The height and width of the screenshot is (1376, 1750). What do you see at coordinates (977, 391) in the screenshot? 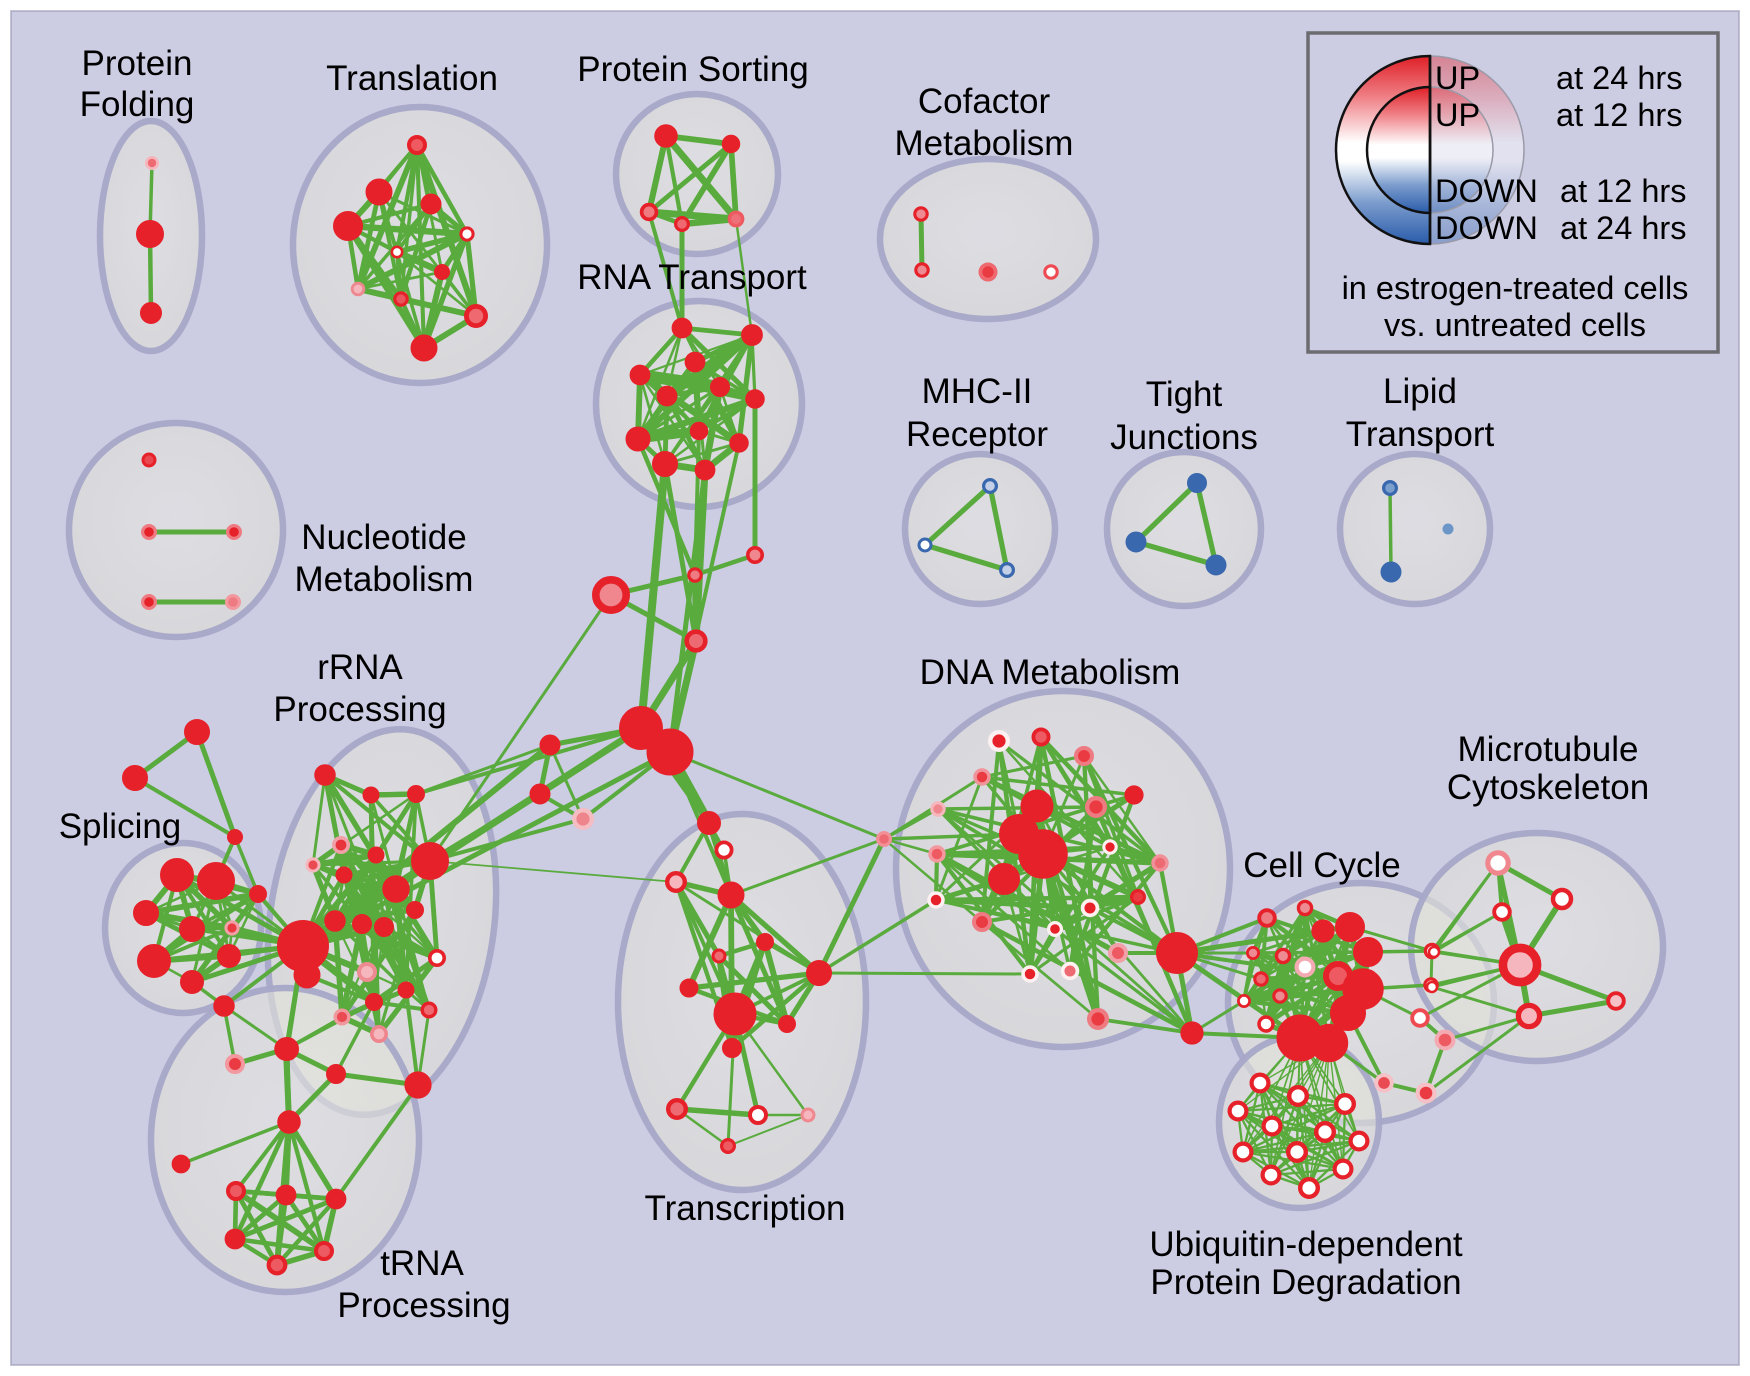
I see `svg-text: MHC-II` at bounding box center [977, 391].